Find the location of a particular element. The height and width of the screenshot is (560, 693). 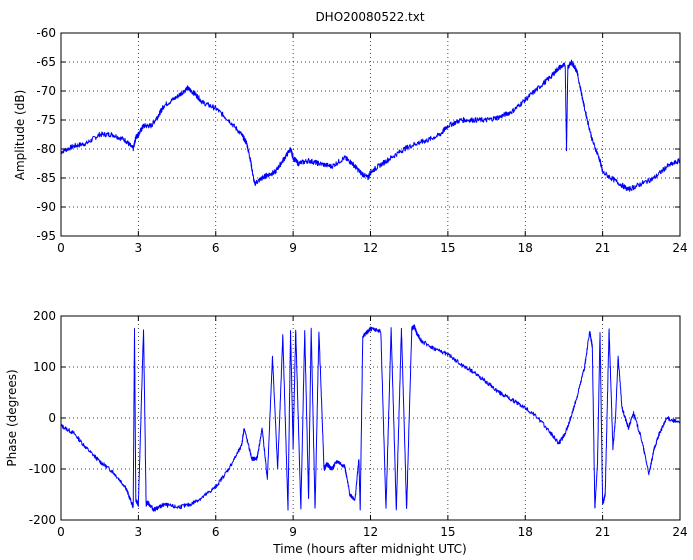

phase-x-tick-label: 3 is located at coordinates (139, 532).